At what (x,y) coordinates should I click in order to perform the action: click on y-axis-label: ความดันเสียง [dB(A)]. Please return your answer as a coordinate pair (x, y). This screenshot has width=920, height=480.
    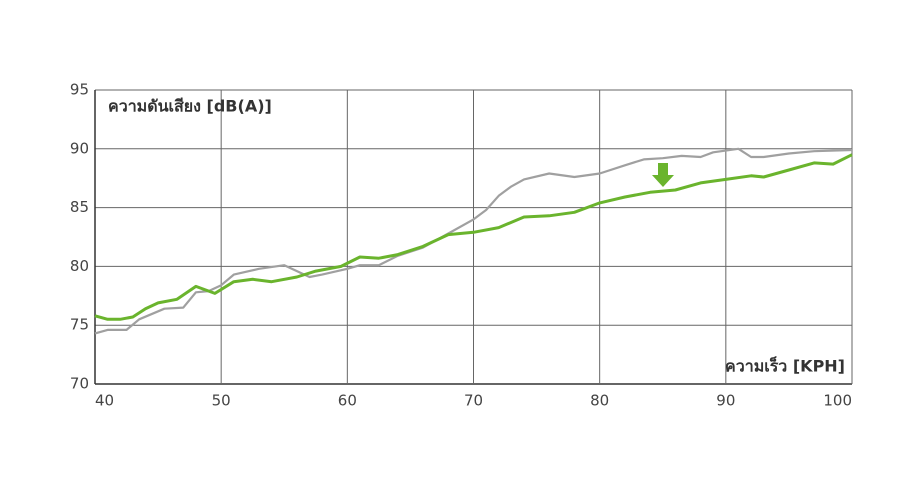
    Looking at the image, I should click on (190, 106).